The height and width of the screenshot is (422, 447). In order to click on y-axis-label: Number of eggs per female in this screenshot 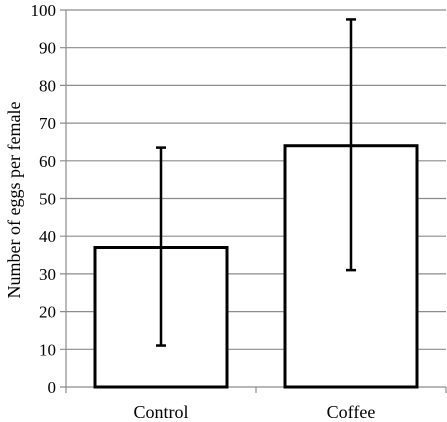, I will do `click(14, 200)`.